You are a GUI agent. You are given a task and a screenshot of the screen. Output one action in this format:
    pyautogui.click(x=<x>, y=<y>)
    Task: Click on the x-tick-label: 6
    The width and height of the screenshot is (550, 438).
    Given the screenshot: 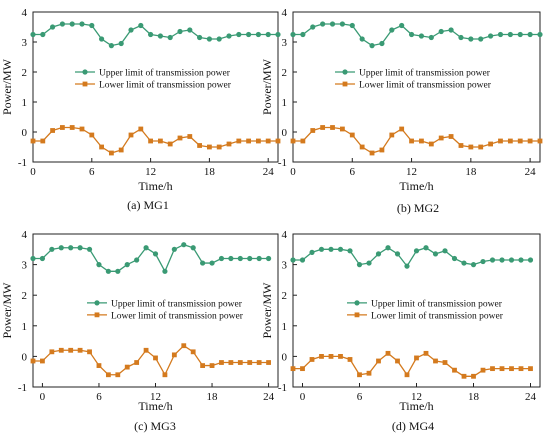 What is the action you would take?
    pyautogui.click(x=360, y=397)
    